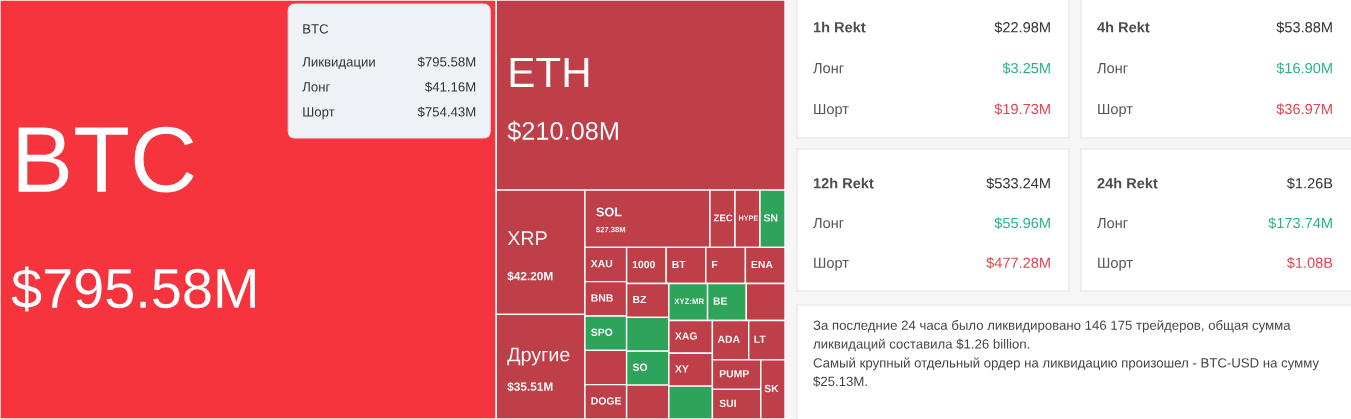  I want to click on text: $22.98M, so click(1022, 27).